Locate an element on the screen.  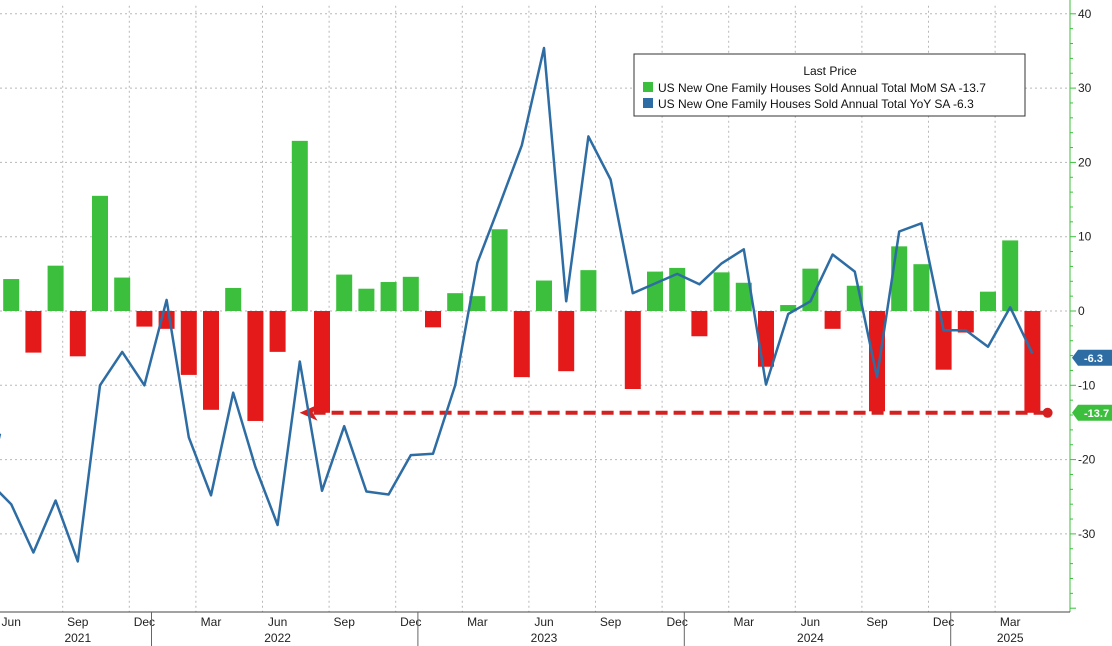
x-year-label: 2022 is located at coordinates (277, 638).